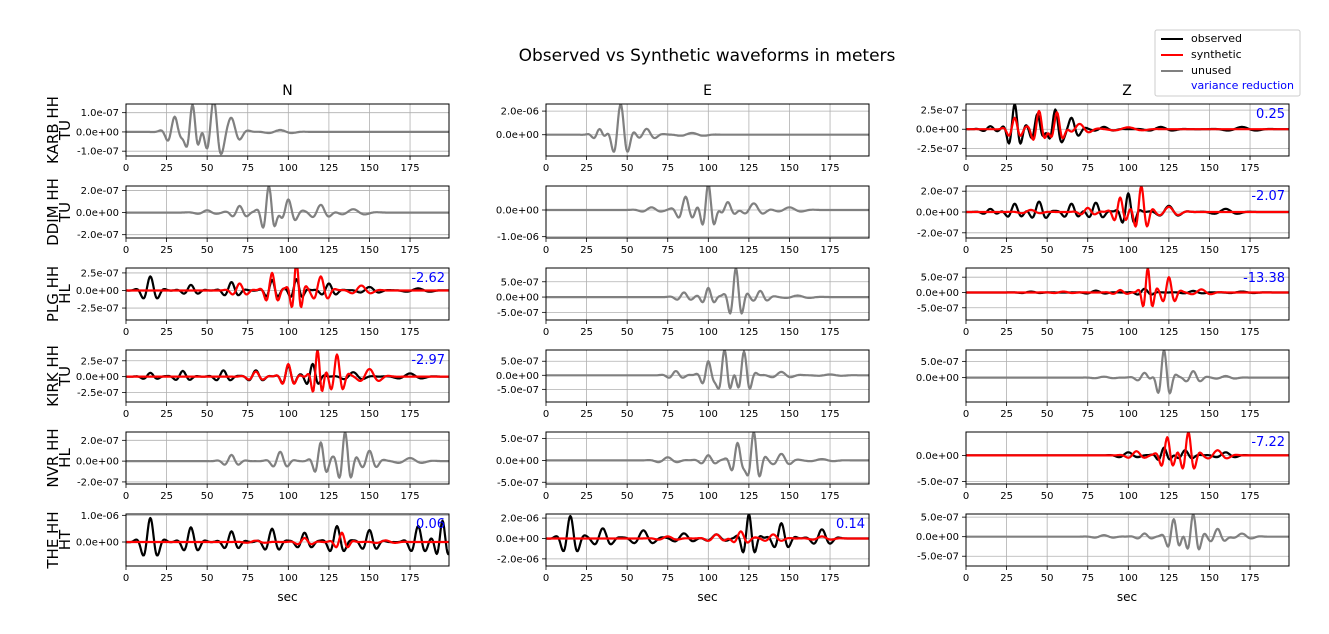 The height and width of the screenshot is (634, 1329). Describe the element at coordinates (520, 439) in the screenshot. I see `y-tick-label: 5.0e-07` at that location.